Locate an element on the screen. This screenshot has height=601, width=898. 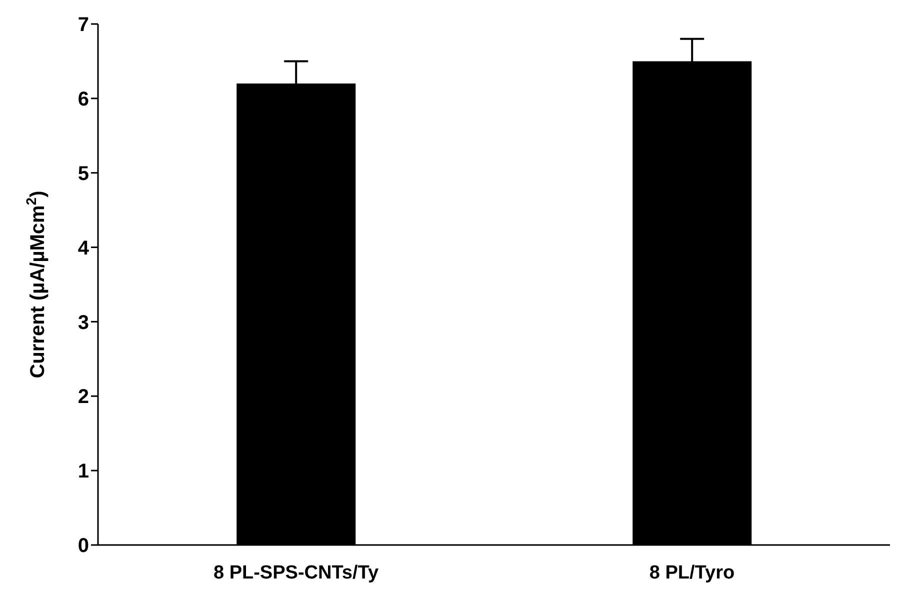
y-tick-label: 4 is located at coordinates (84, 248).